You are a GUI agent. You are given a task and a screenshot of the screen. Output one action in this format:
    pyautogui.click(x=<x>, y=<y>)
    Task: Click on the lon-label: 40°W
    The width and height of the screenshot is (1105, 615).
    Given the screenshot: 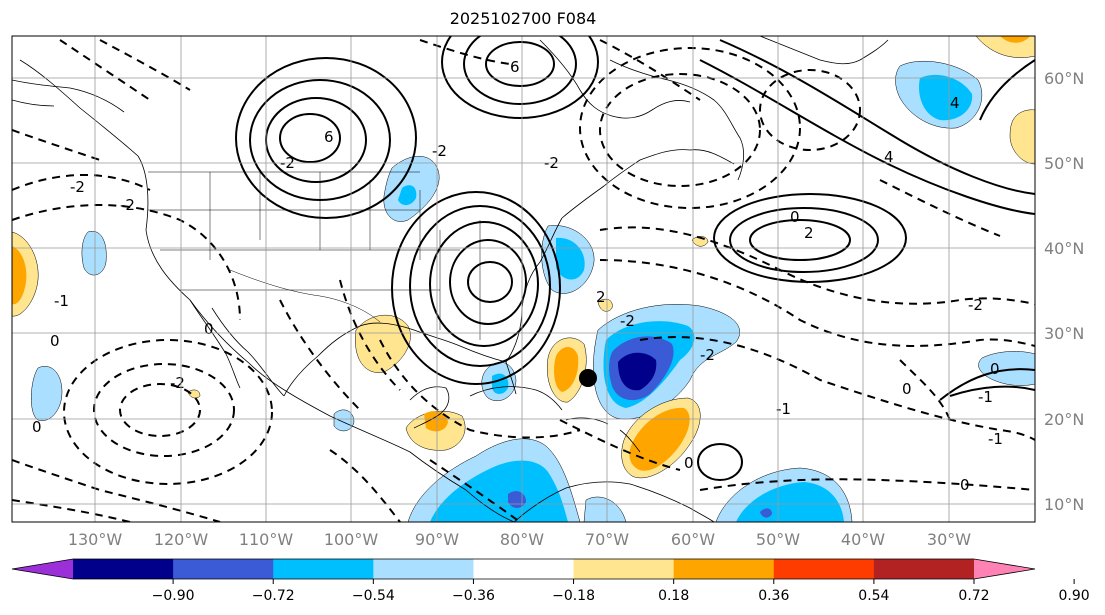 What is the action you would take?
    pyautogui.click(x=863, y=539)
    